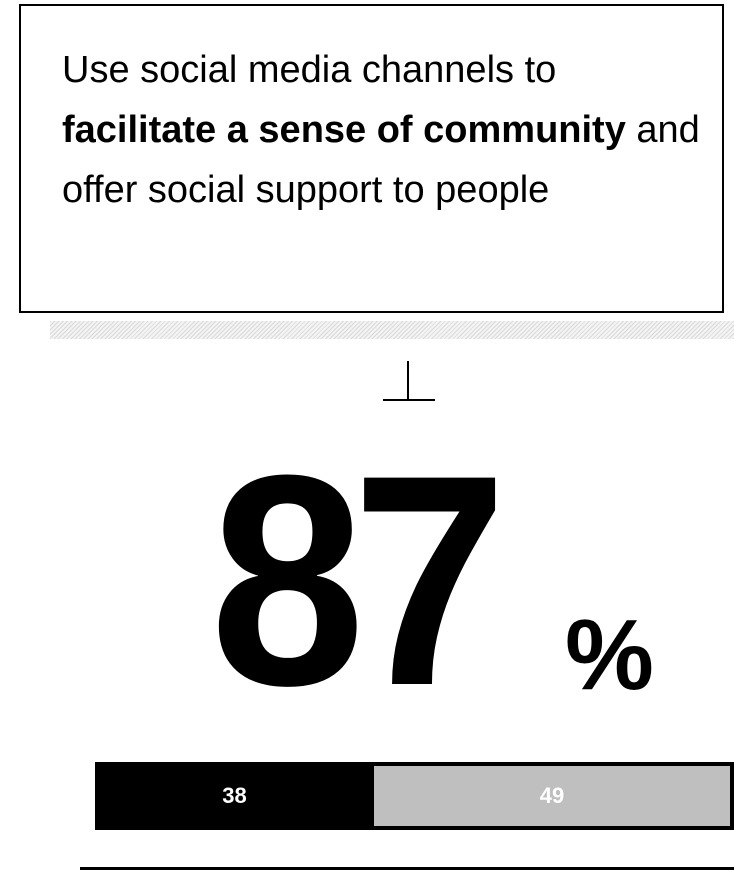  Describe the element at coordinates (344, 130) in the screenshot. I see `statement-emphasis: facilitate a sense of community` at that location.